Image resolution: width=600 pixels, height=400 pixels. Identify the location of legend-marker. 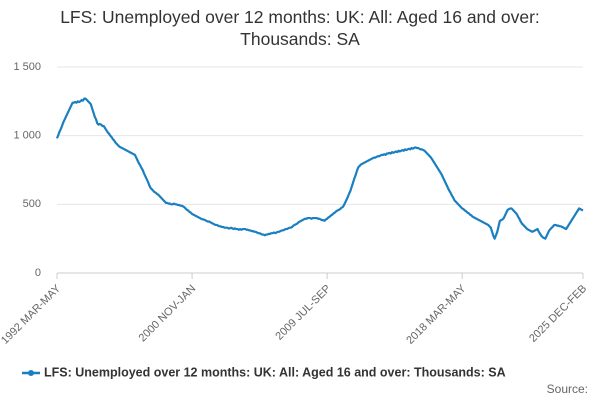
(31, 373).